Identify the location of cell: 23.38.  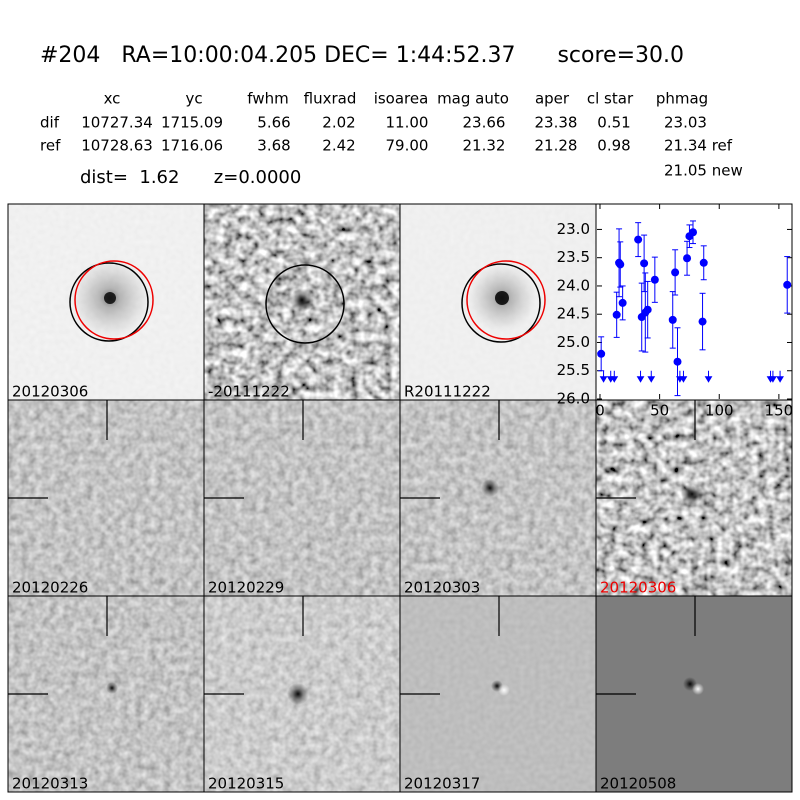
(556, 123).